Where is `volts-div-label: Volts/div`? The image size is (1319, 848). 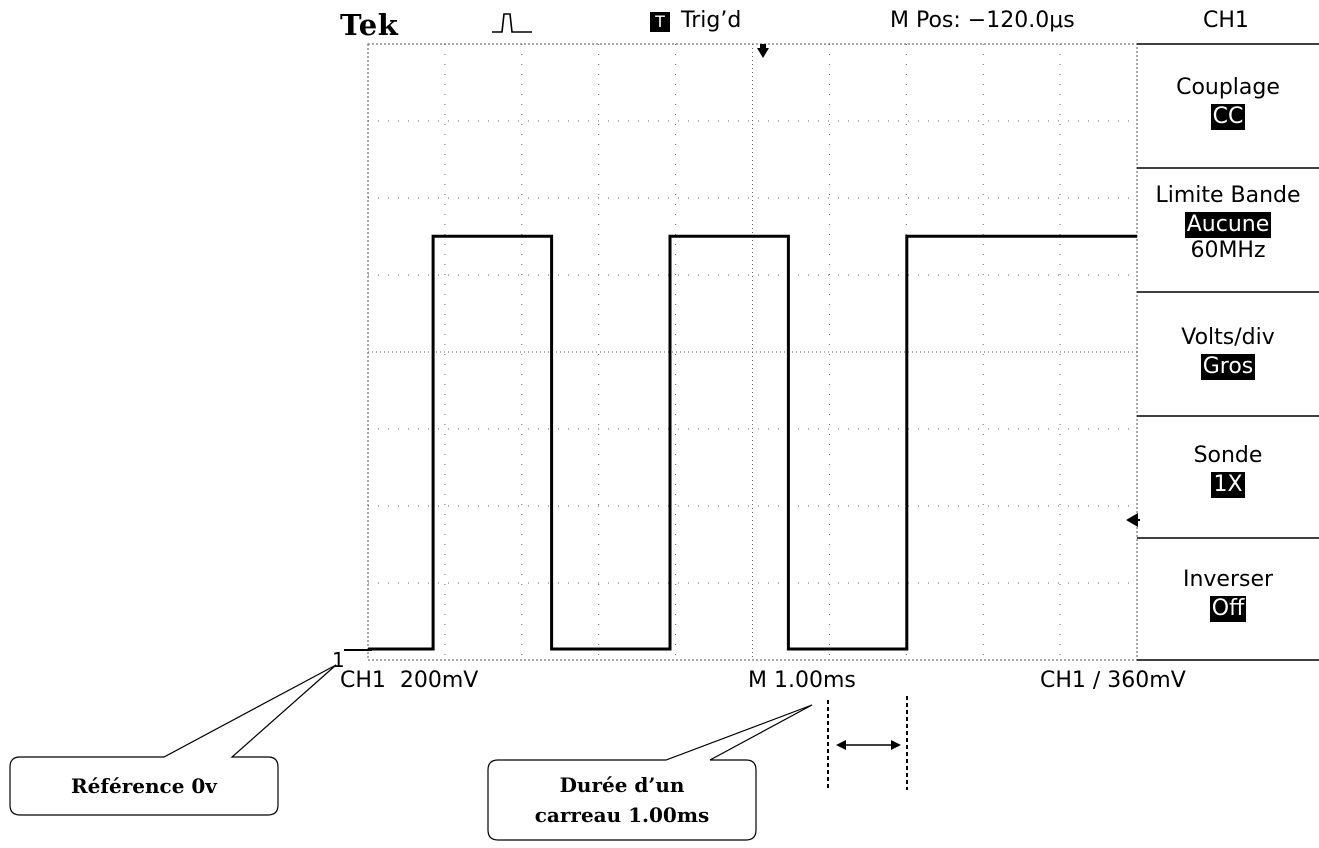 volts-div-label: Volts/div is located at coordinates (1228, 337).